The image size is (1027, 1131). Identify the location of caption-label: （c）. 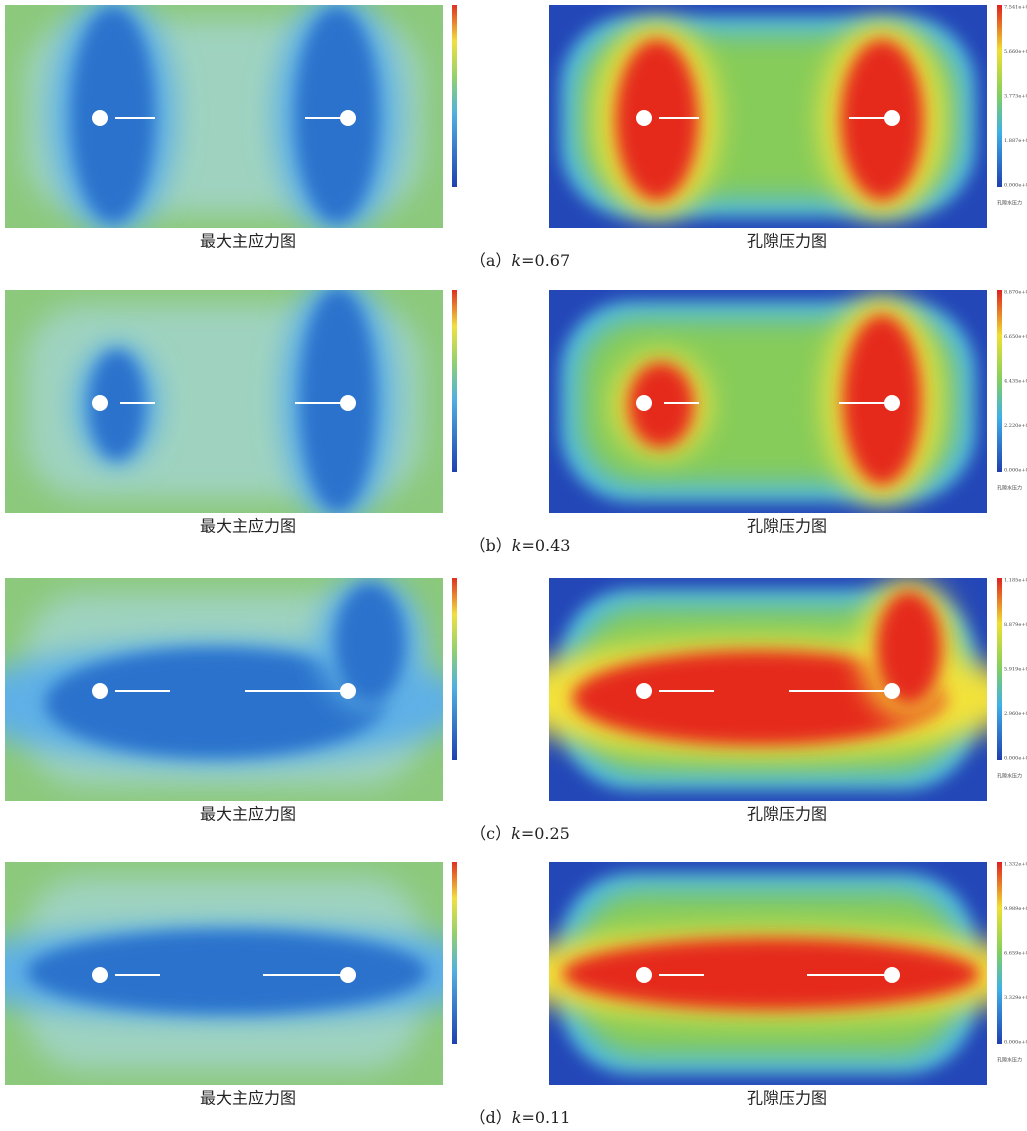
(490, 833).